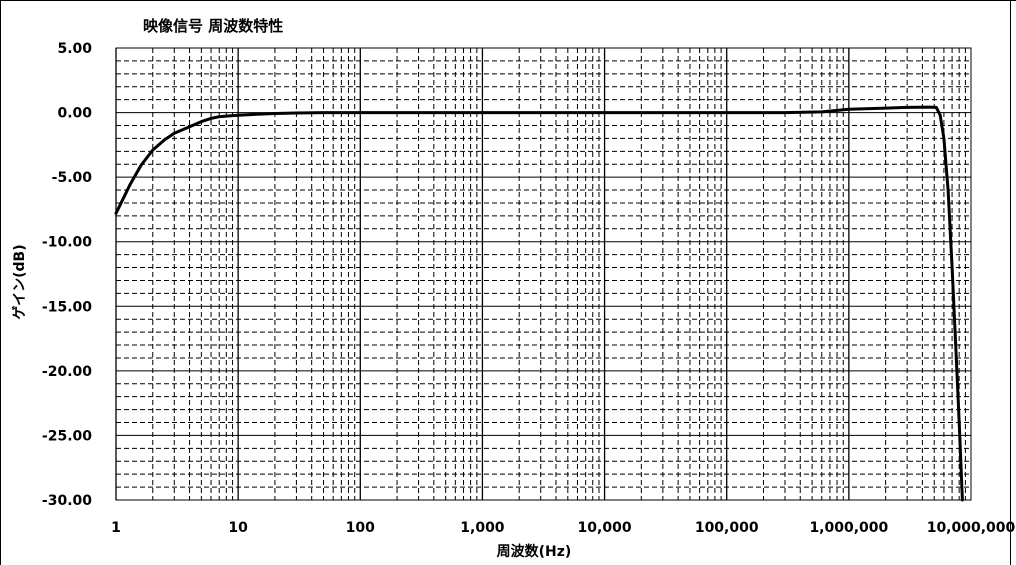  Describe the element at coordinates (848, 528) in the screenshot. I see `x-tick-label: 1,000,000` at that location.